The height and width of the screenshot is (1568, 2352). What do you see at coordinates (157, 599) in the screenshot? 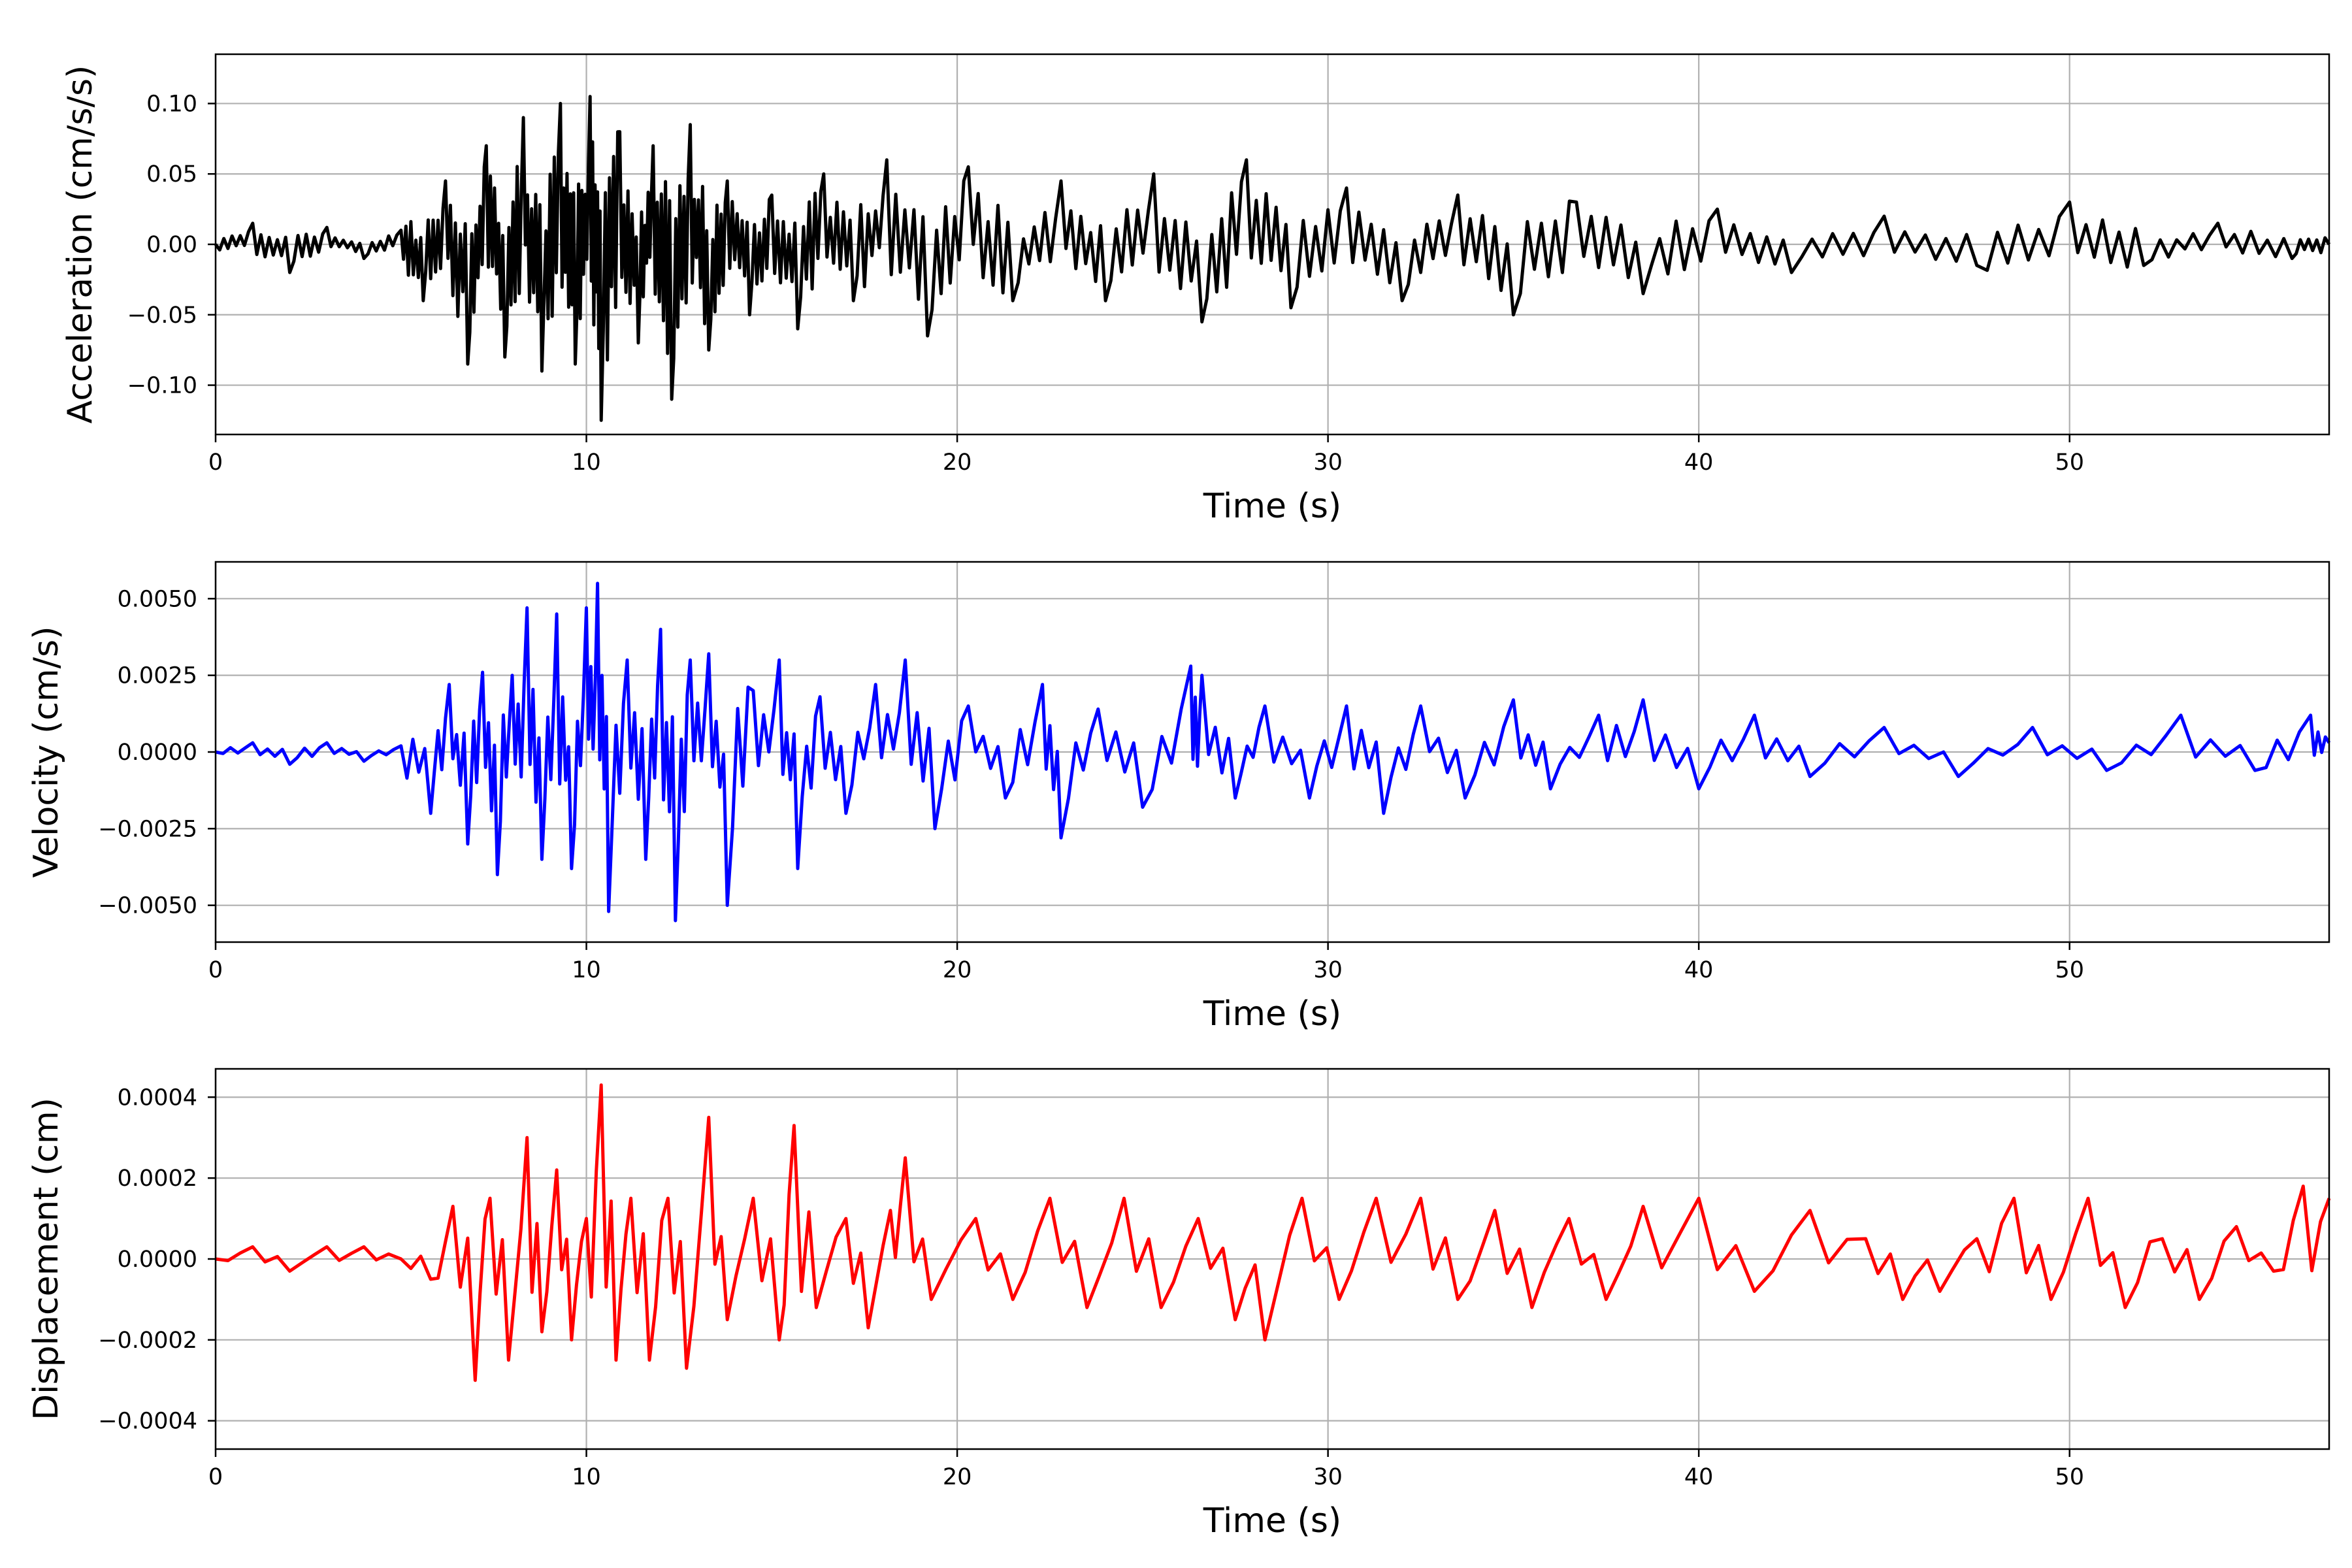
I see `velocity-ytick-label: 0.0050` at bounding box center [157, 599].